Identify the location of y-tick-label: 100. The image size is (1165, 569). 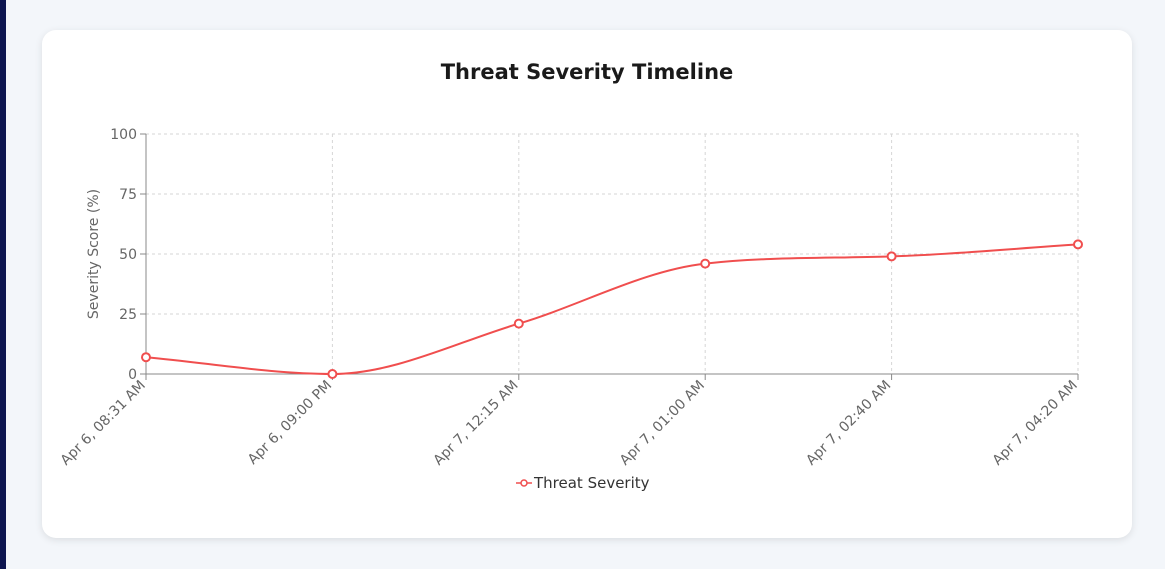
(123, 135).